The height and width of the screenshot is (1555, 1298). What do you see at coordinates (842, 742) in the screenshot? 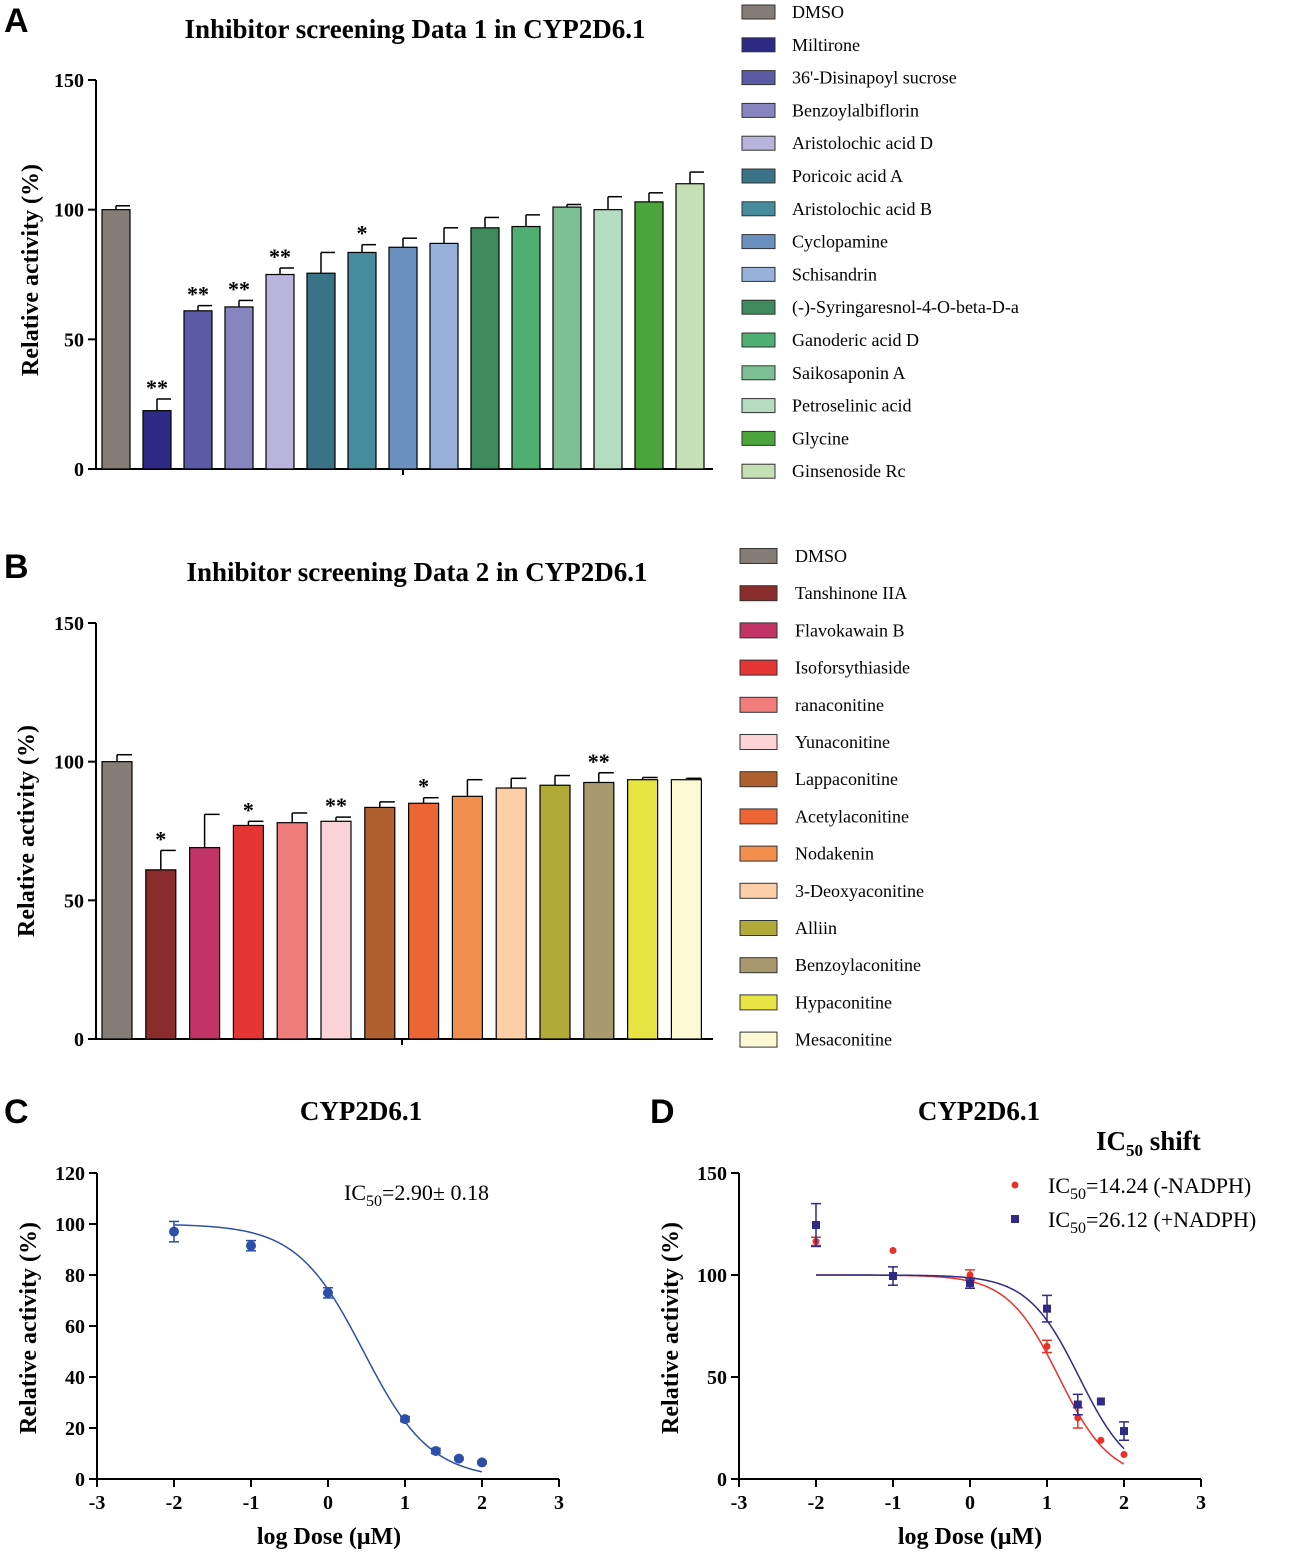
I see `legend-label: Yunaconitine` at bounding box center [842, 742].